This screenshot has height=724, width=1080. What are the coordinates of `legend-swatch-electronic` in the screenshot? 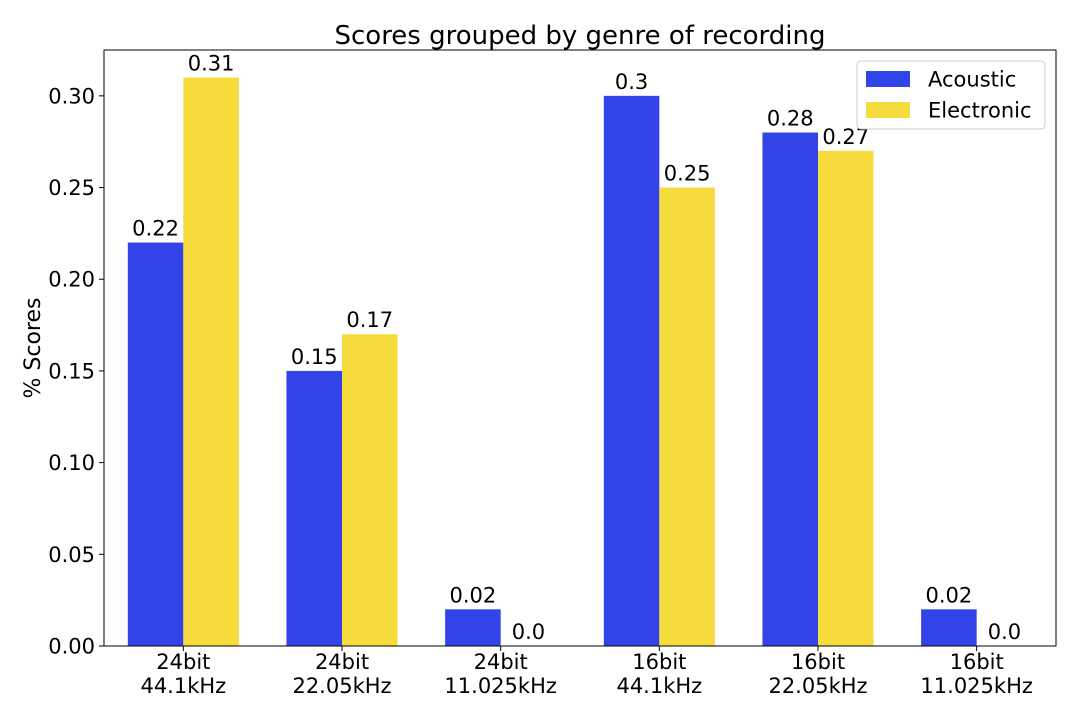 It's located at (888, 110).